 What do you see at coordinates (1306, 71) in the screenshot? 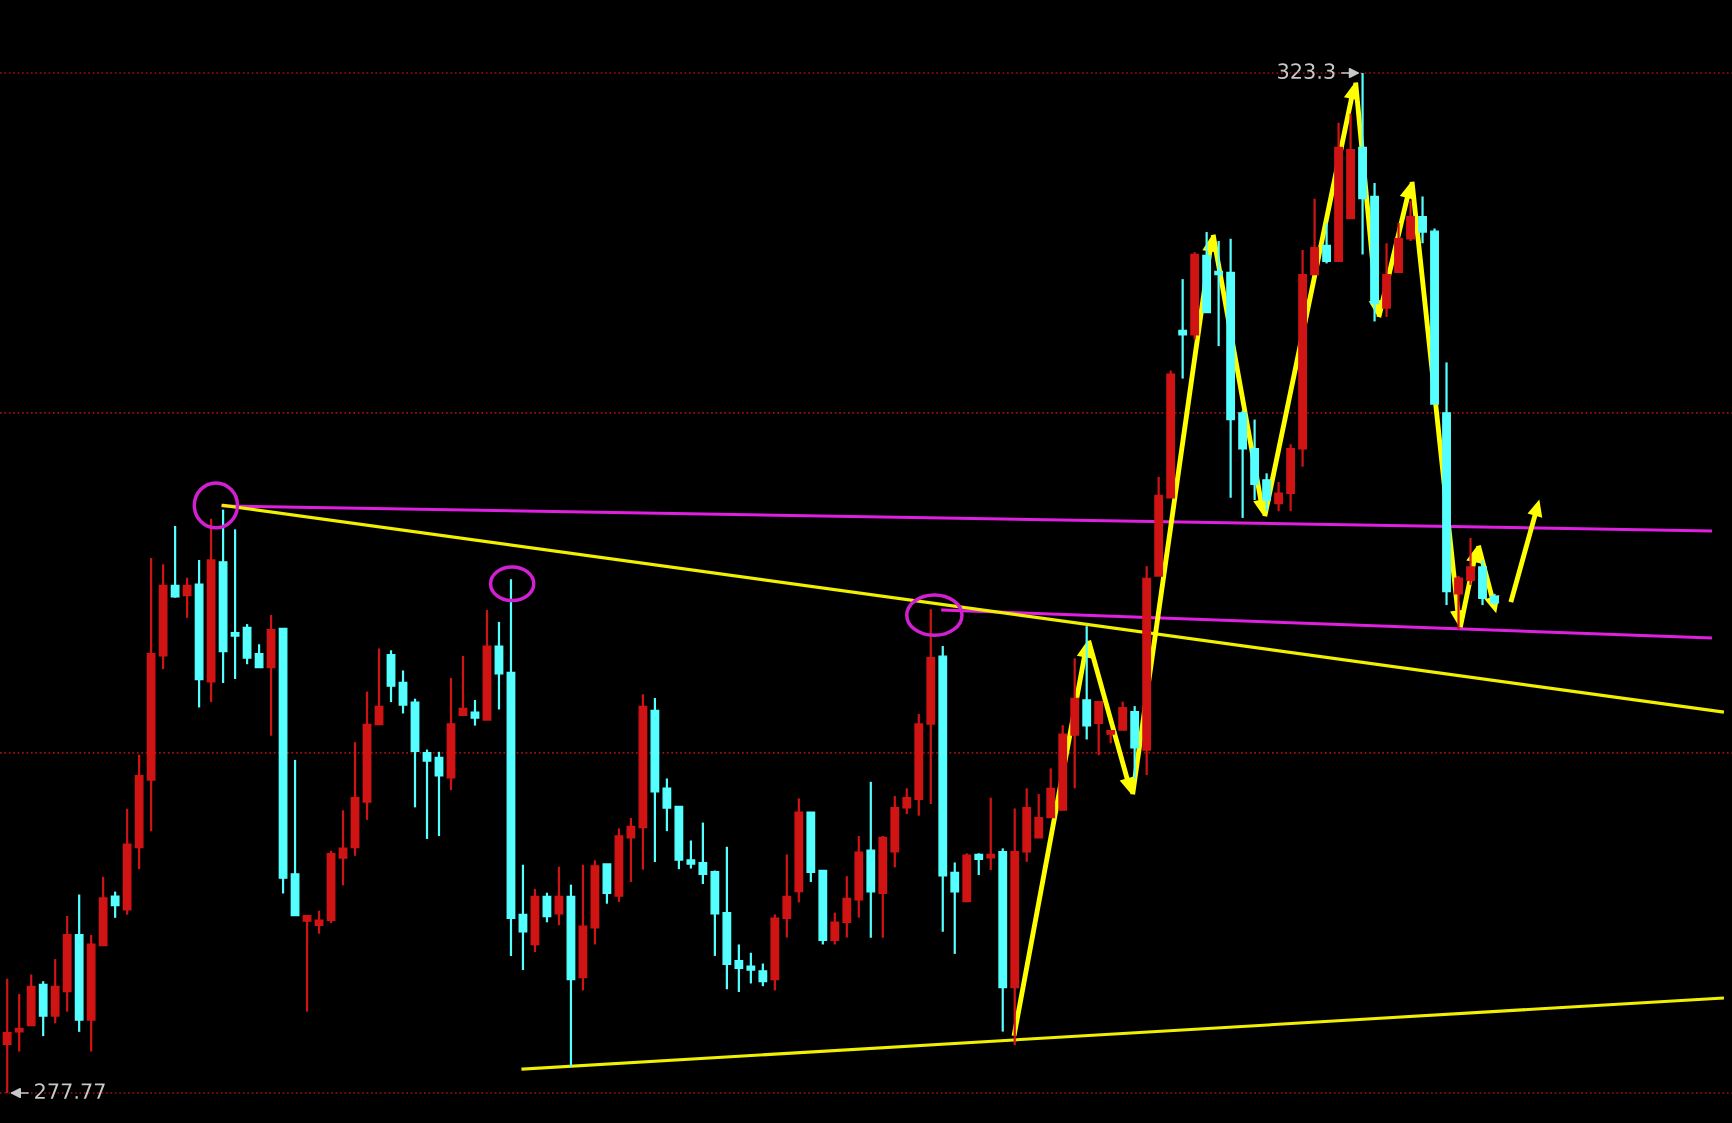
I see `annotation: 323.3` at bounding box center [1306, 71].